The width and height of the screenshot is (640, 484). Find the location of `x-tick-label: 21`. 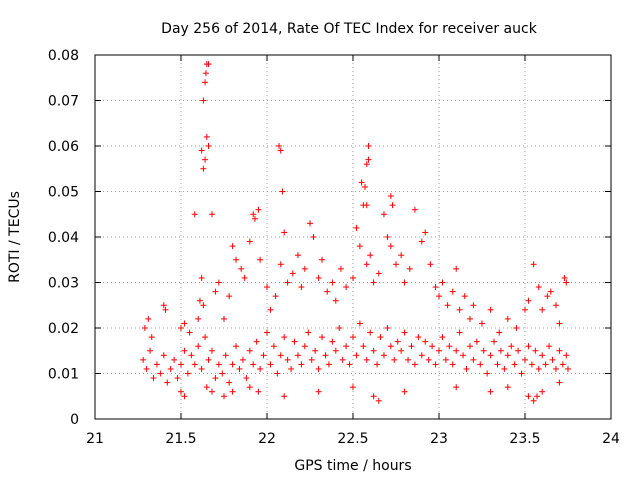

x-tick-label: 21 is located at coordinates (95, 439).